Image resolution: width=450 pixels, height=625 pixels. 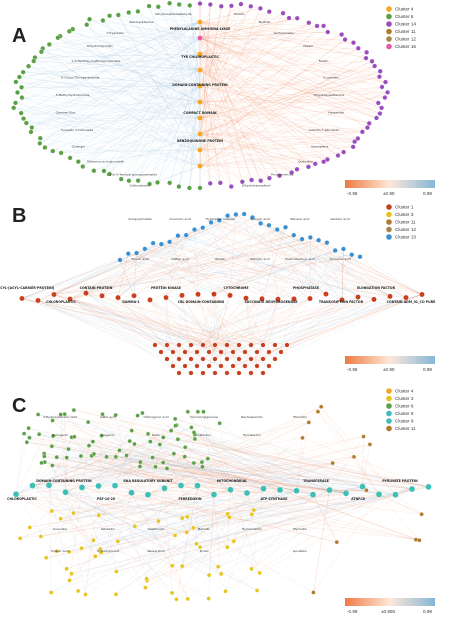 What do you see at coordinates (284, 33) in the screenshot?
I see `node-label: Isorhamnetin` at bounding box center [284, 33].